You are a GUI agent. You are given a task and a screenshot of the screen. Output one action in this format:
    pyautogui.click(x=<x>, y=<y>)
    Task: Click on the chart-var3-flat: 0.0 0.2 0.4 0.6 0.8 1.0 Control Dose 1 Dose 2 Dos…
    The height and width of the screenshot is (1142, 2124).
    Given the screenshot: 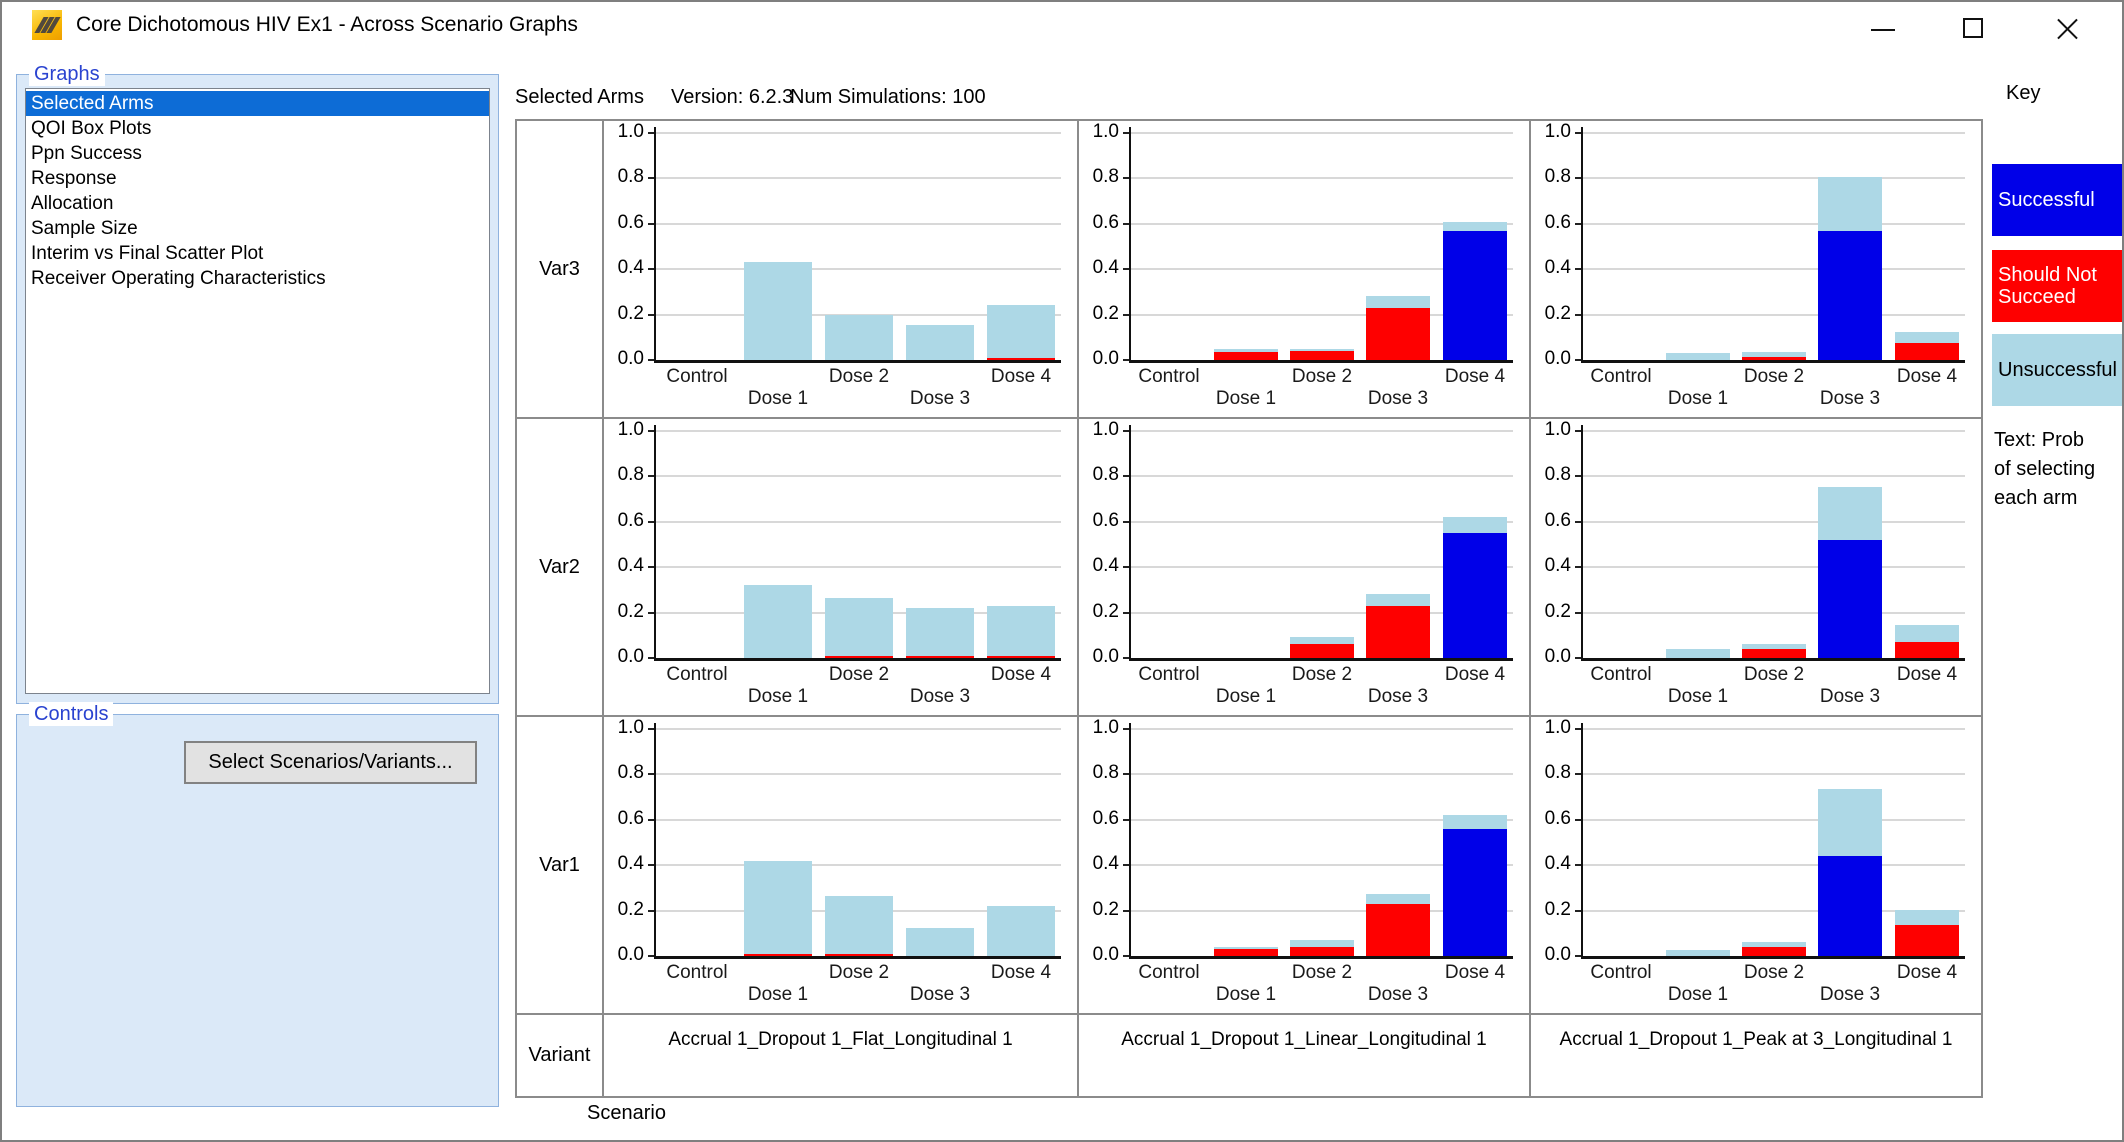 What is the action you would take?
    pyautogui.click(x=841, y=270)
    